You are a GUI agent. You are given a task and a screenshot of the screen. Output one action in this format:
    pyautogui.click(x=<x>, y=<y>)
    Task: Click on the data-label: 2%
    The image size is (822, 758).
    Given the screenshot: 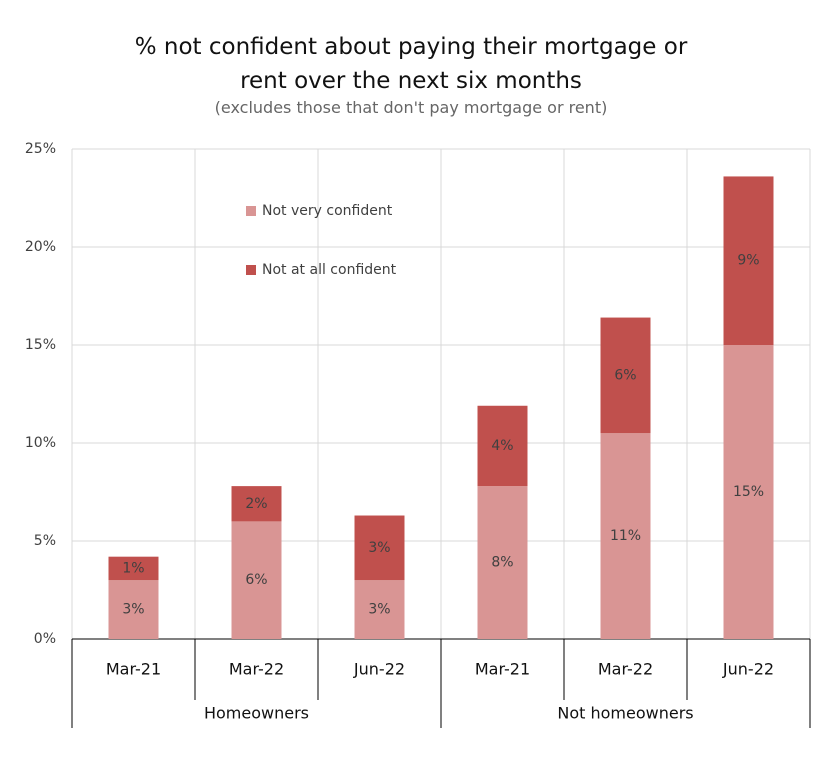 What is the action you would take?
    pyautogui.click(x=256, y=504)
    